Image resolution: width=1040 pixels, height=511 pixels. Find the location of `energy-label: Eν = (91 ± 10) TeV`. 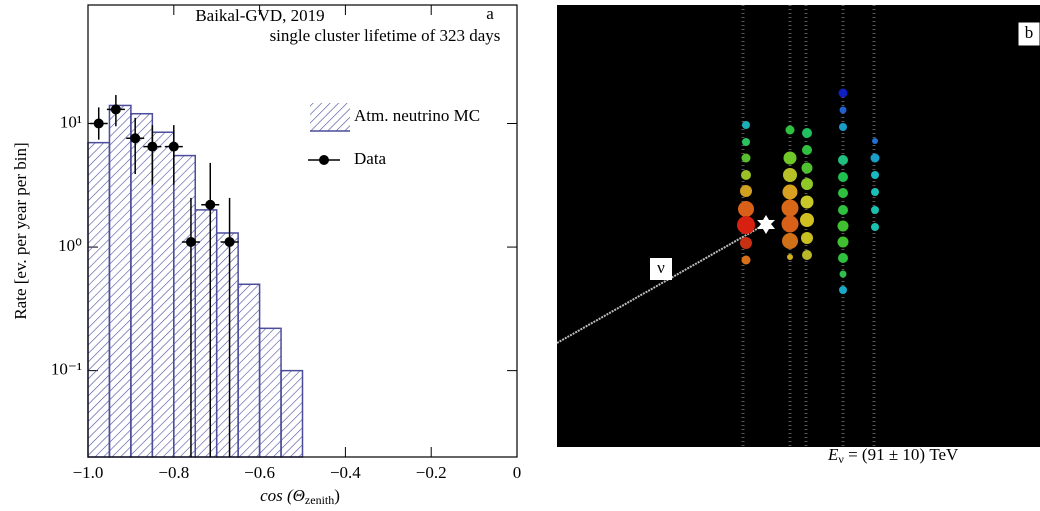

energy-label: Eν = (91 ± 10) TeV is located at coordinates (893, 455).